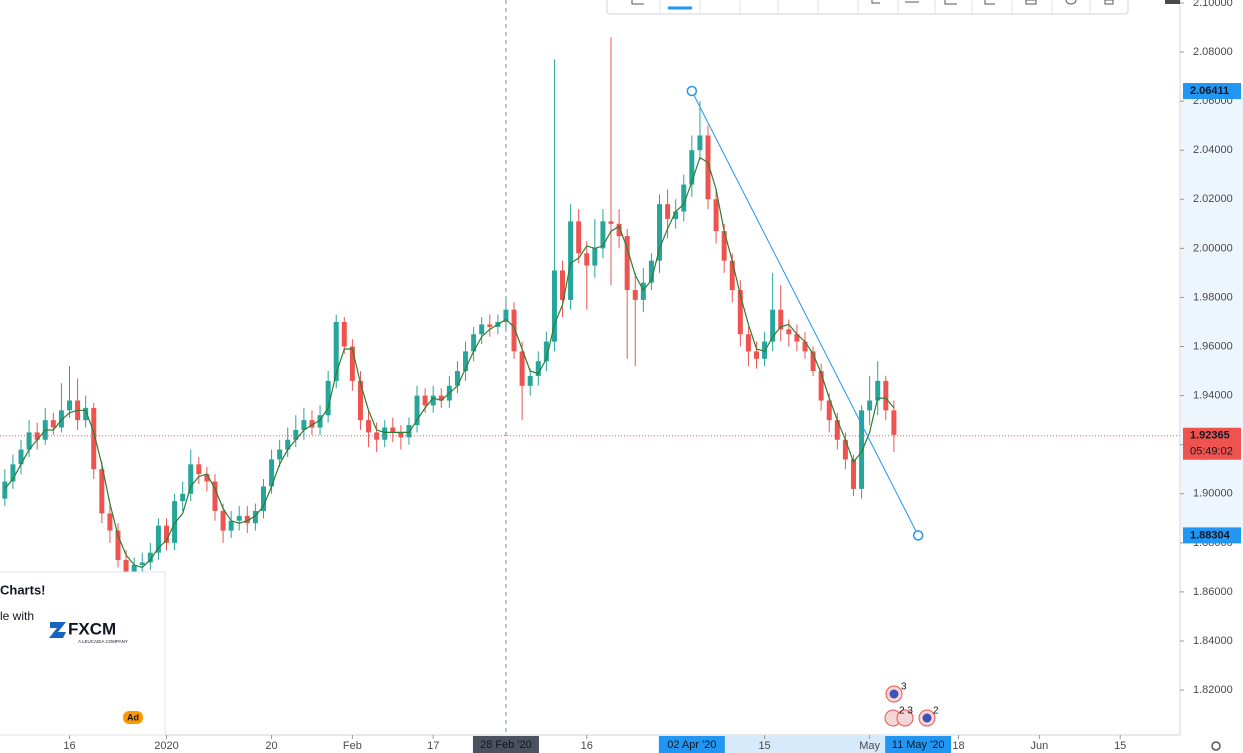 The image size is (1243, 753). Describe the element at coordinates (1213, 690) in the screenshot. I see `y-tick-label: 1.82000` at that location.